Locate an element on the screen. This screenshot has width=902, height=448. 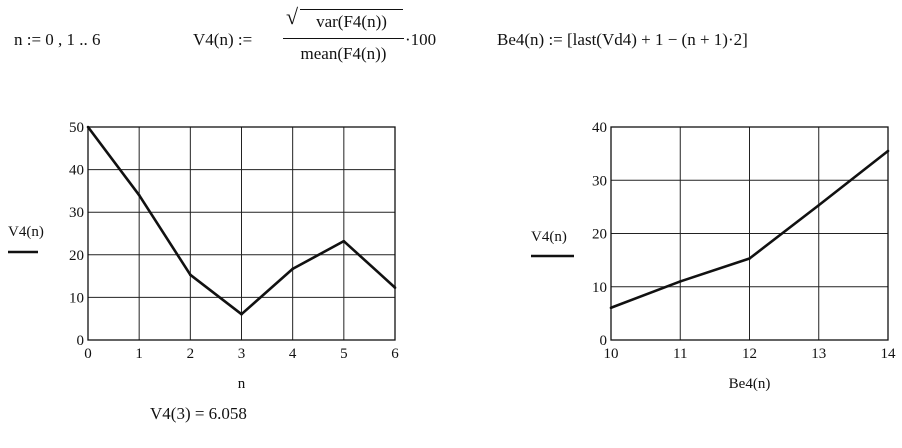
x-tick-label: 13 is located at coordinates (818, 354).